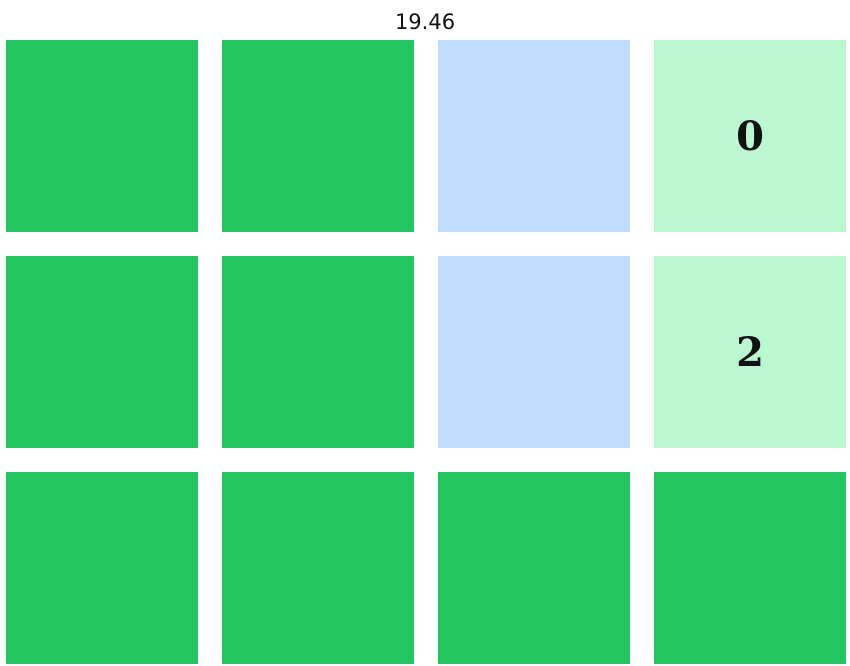  I want to click on tile: 2, so click(750, 352).